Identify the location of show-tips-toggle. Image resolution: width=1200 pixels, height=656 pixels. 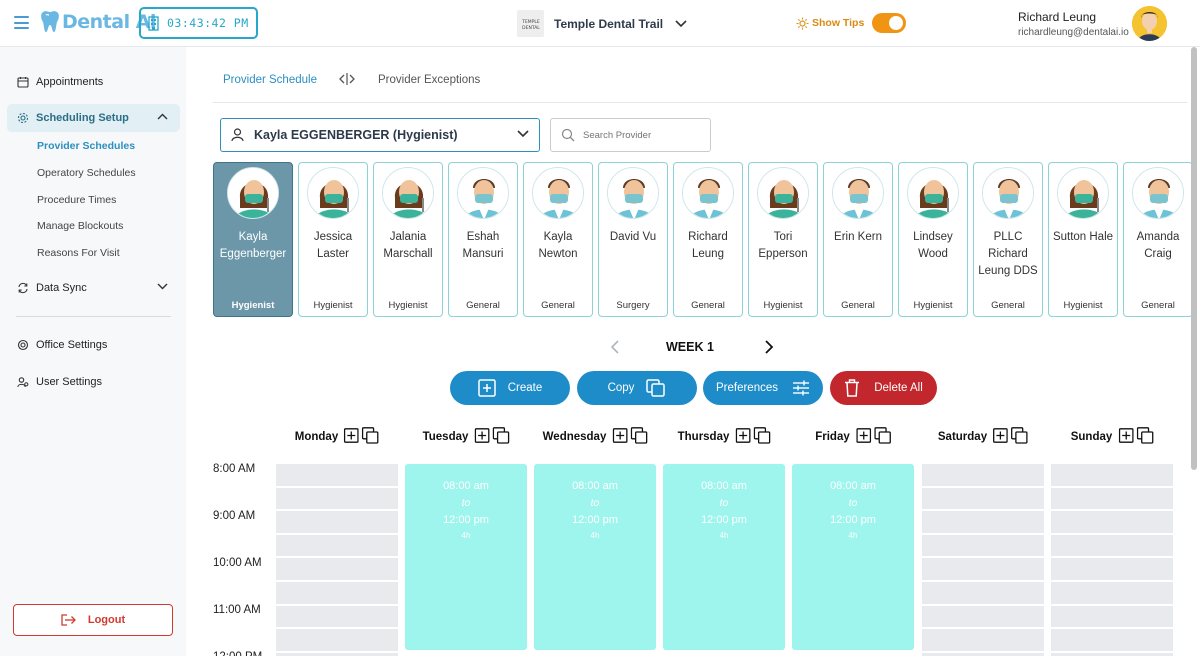
(889, 23).